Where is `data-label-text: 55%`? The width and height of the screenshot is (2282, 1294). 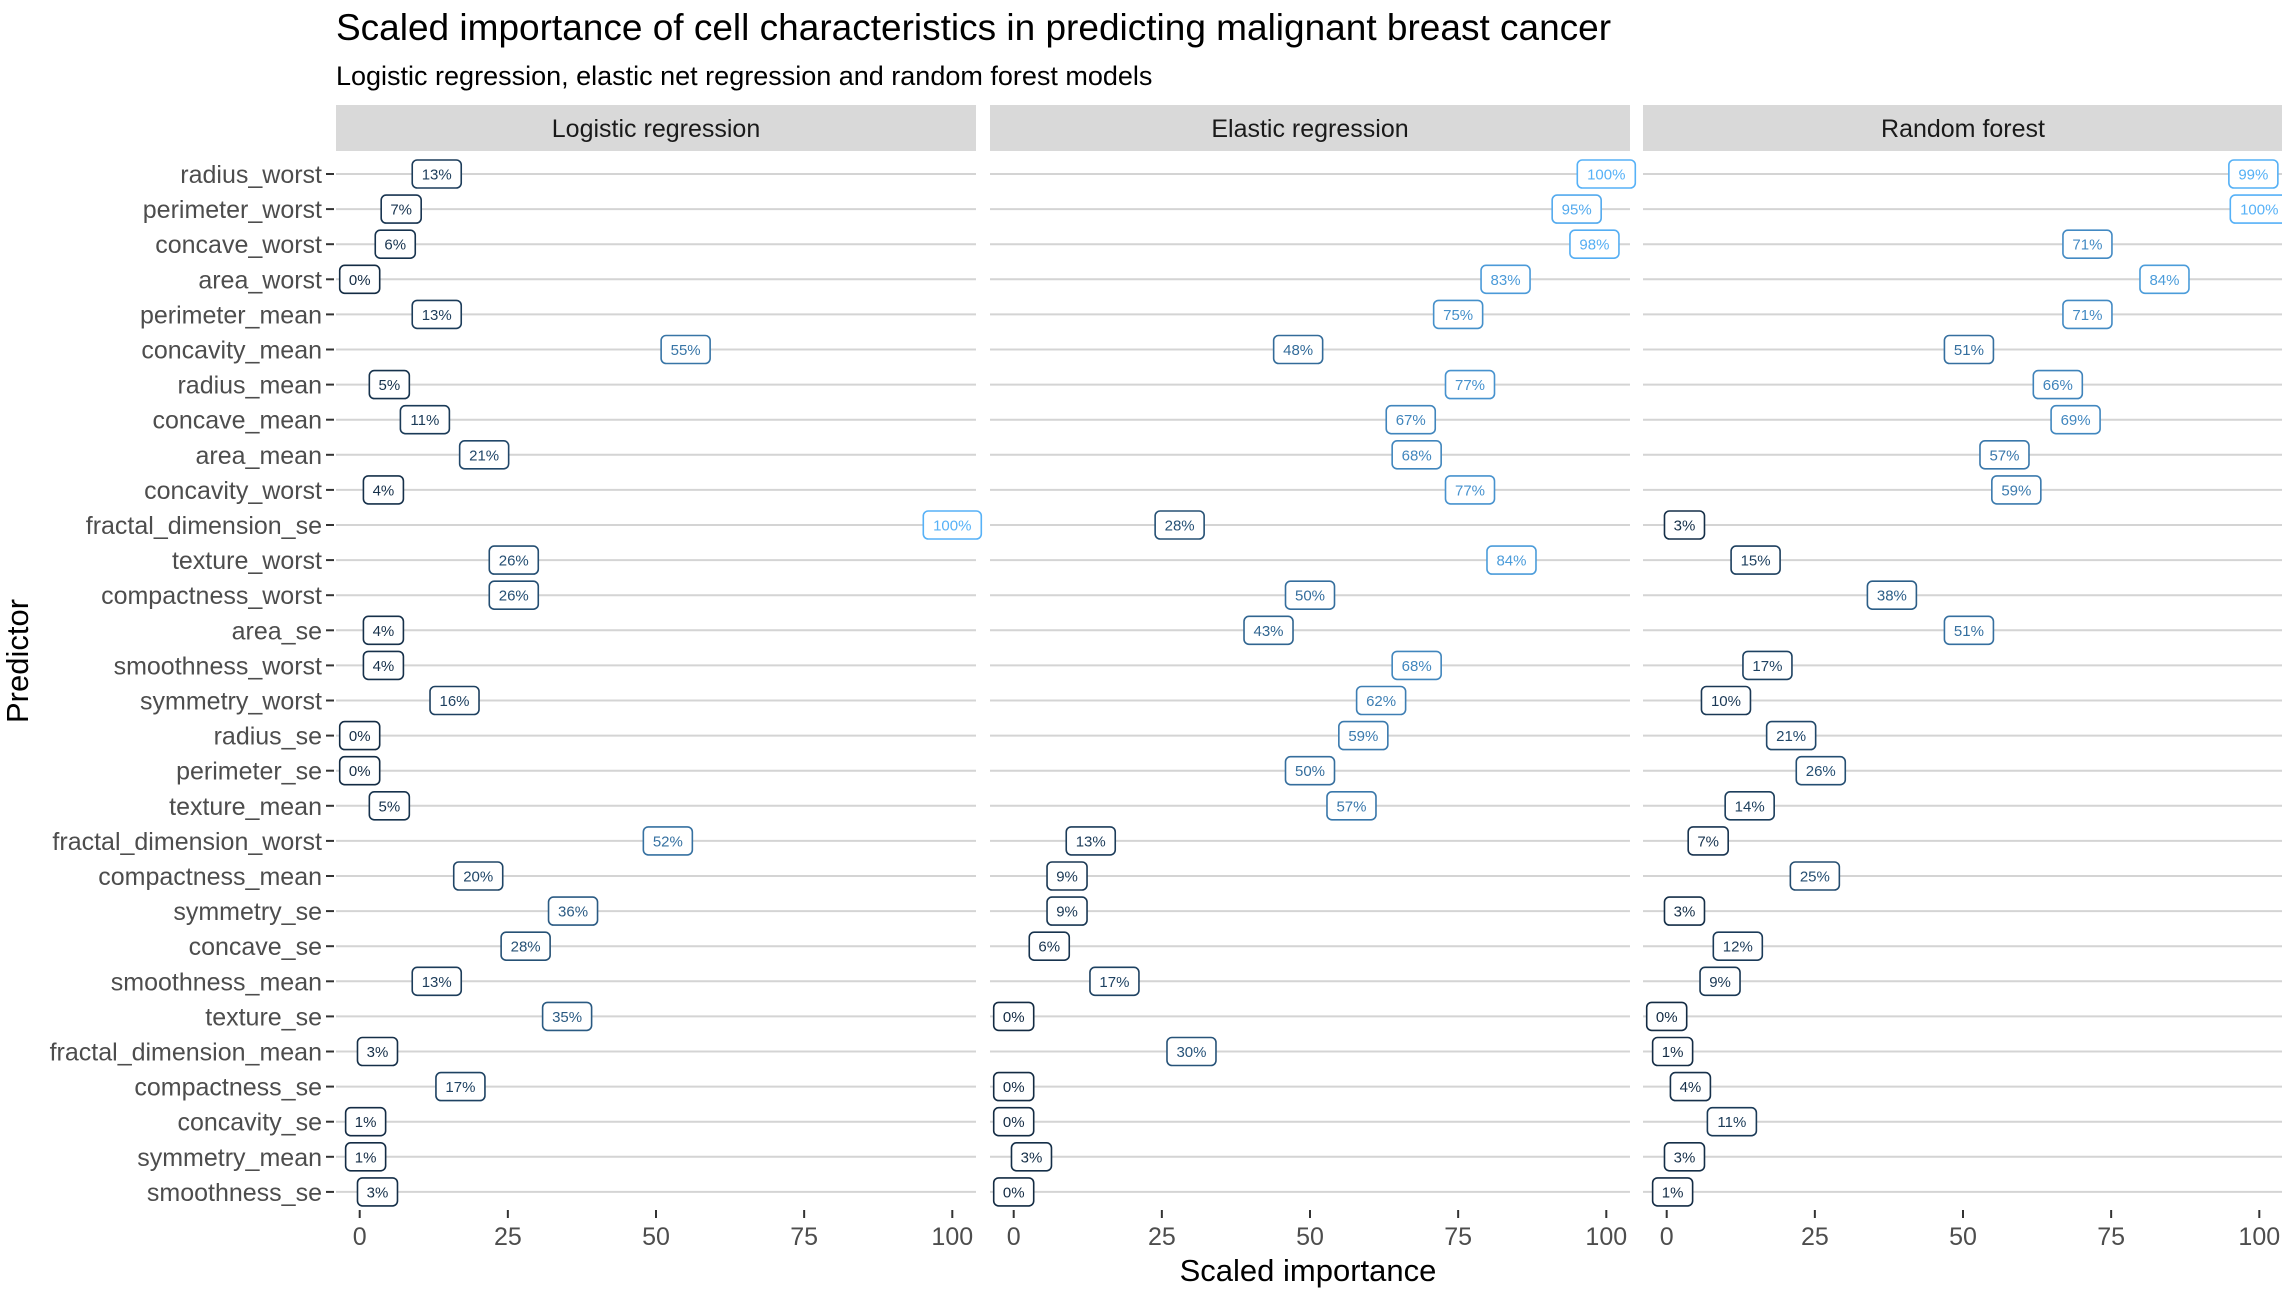
data-label-text: 55% is located at coordinates (686, 350).